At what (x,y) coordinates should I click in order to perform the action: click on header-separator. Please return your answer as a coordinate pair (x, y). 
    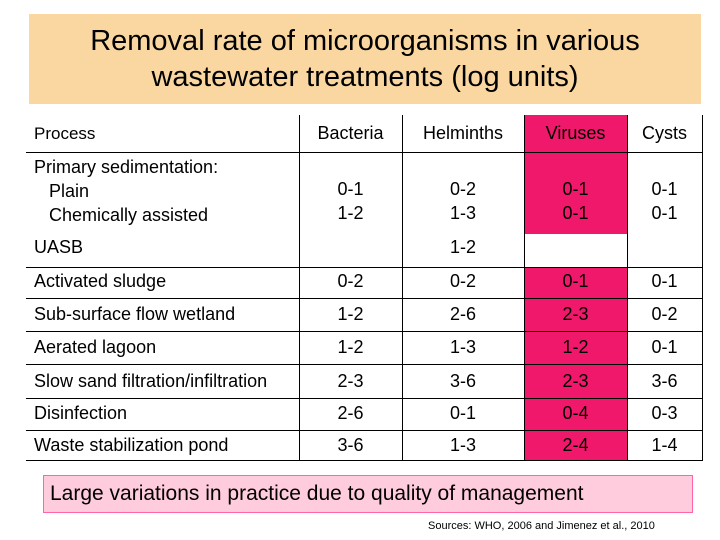
    Looking at the image, I should click on (364, 152).